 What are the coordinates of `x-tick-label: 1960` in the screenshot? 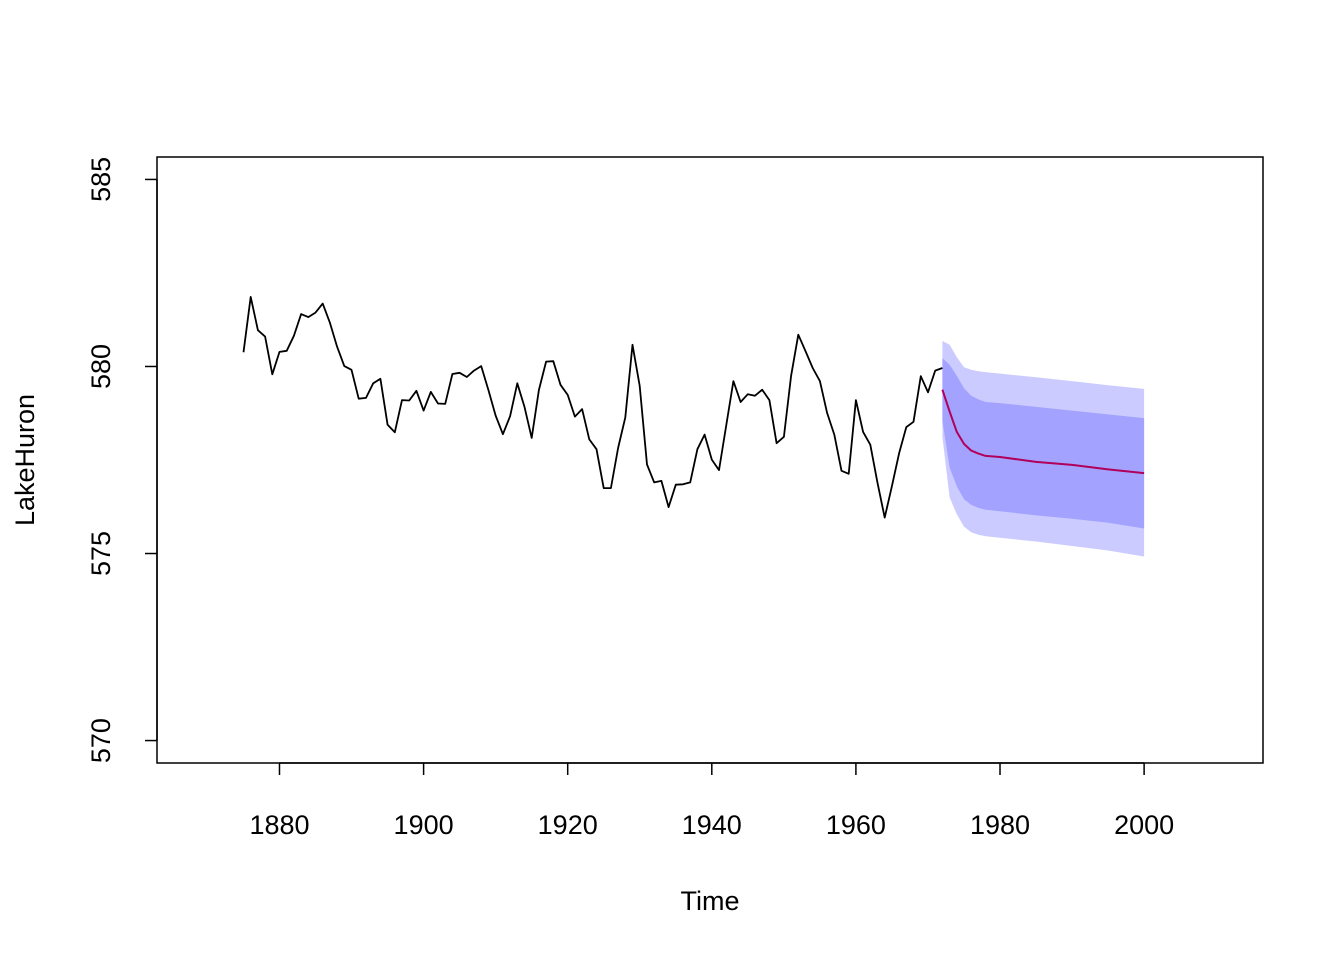 It's located at (856, 825).